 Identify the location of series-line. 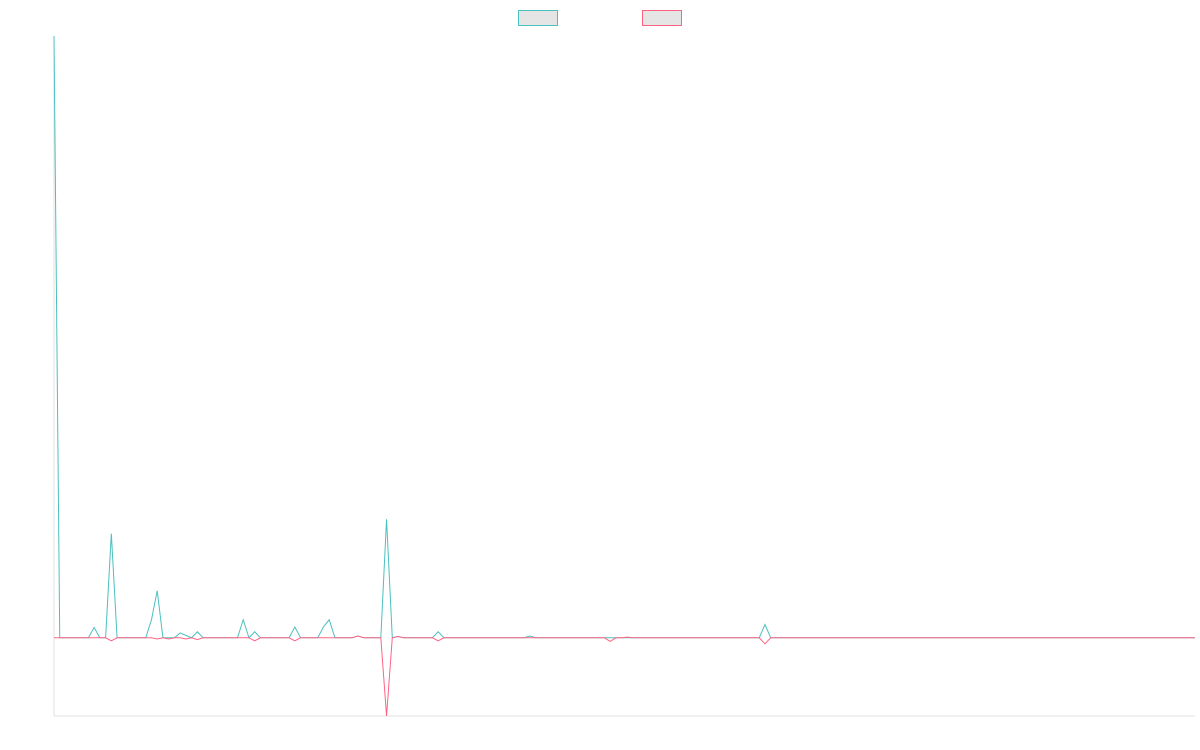
(624, 676).